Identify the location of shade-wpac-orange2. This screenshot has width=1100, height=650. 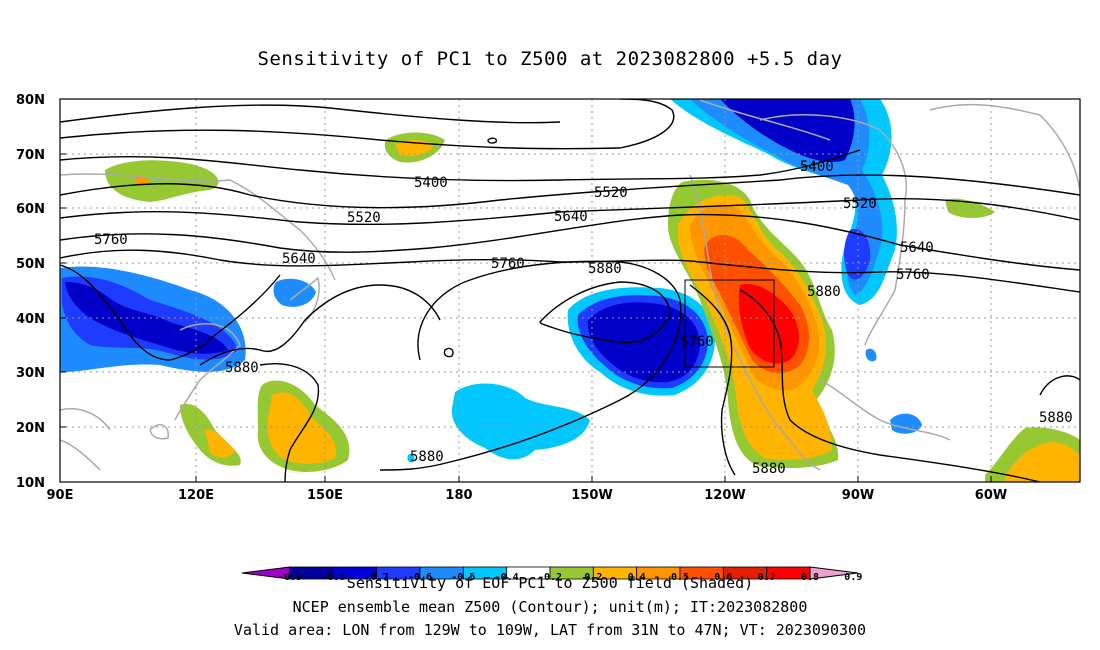
(220, 443).